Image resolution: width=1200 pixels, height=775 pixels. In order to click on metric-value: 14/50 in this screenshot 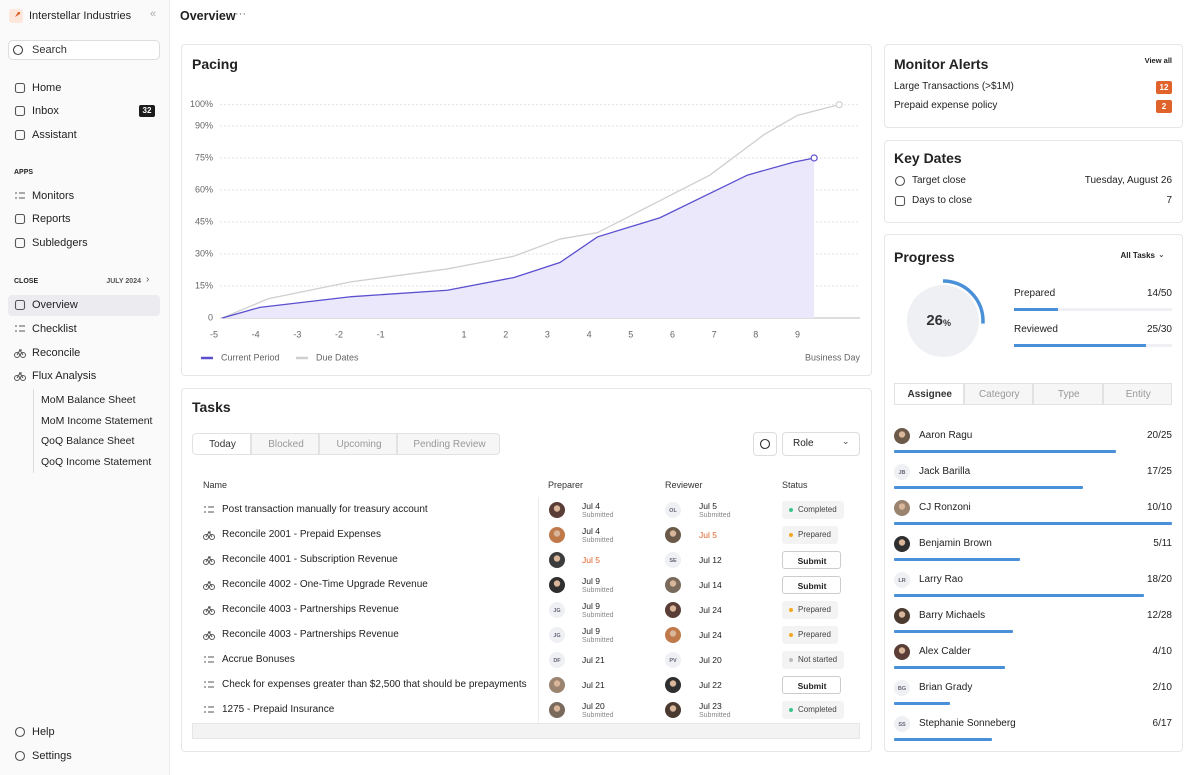, I will do `click(1159, 293)`.